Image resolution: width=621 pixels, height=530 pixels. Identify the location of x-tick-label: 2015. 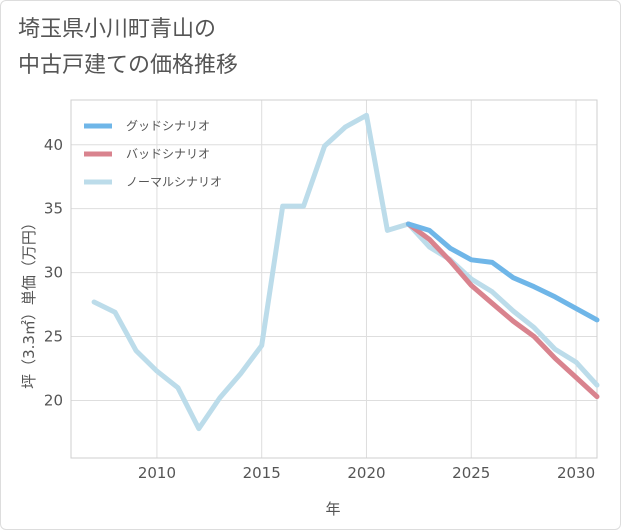
(262, 473).